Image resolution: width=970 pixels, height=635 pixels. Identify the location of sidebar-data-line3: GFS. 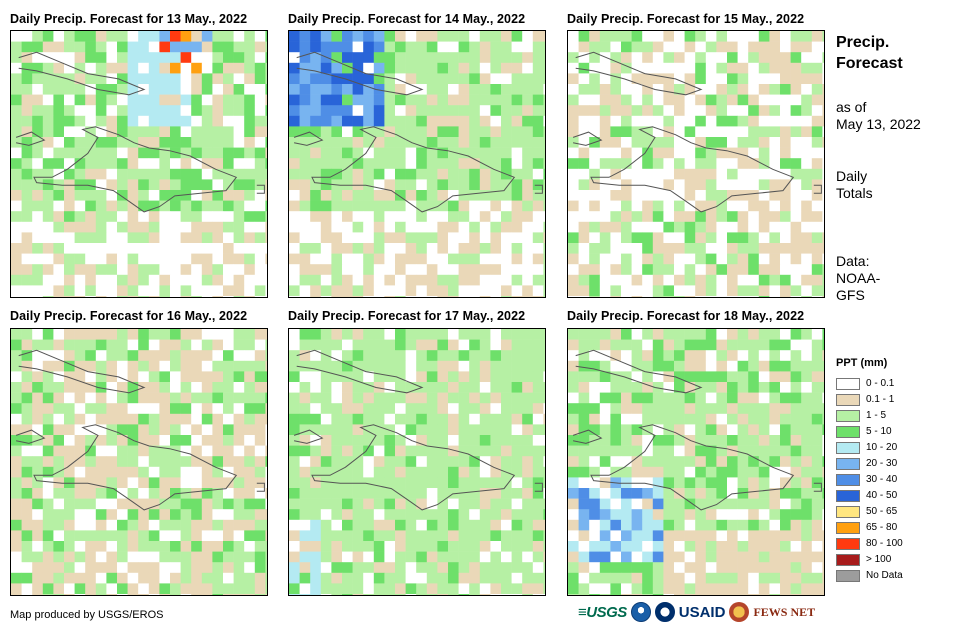
(850, 295).